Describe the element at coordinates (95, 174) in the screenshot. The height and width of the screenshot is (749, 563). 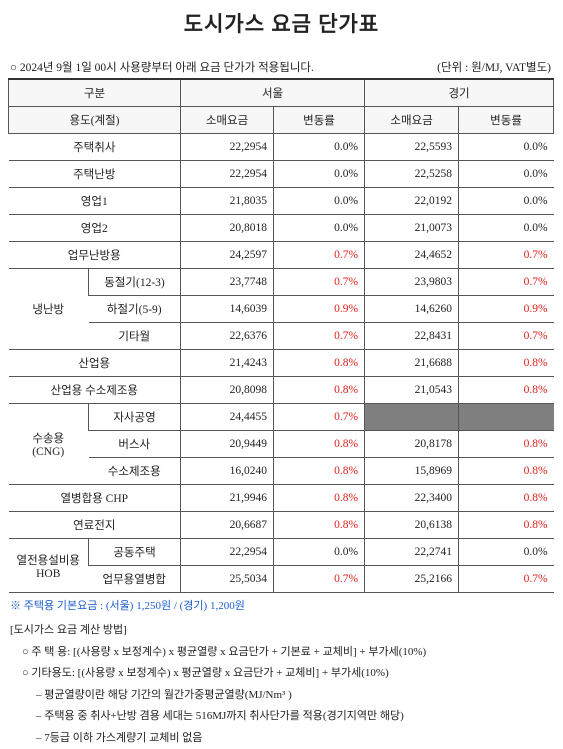
I see `row-label: 주택난방` at that location.